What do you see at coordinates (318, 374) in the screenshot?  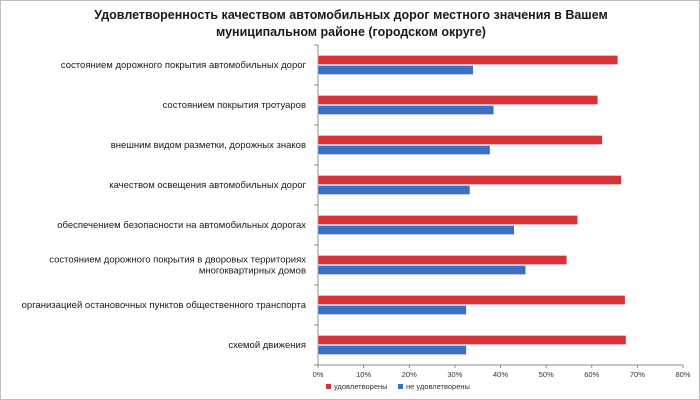 I see `x-tick-label: 0%` at bounding box center [318, 374].